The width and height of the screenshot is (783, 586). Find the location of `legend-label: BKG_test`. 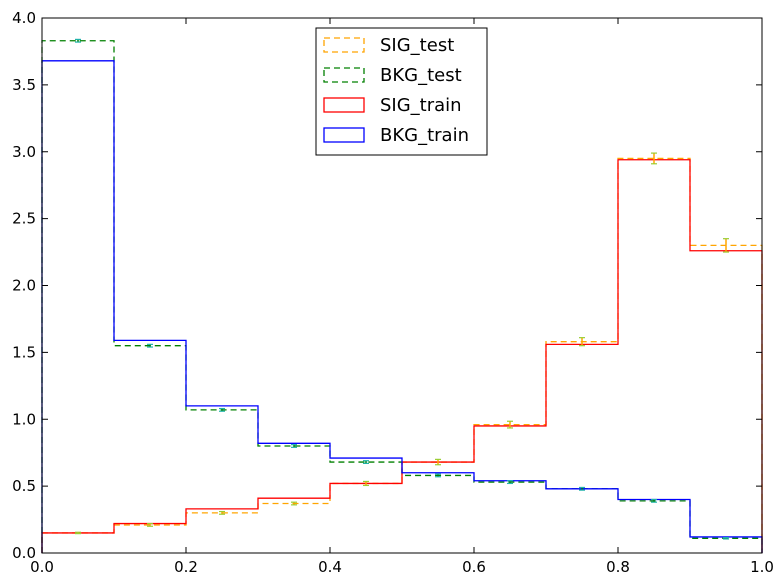

legend-label: BKG_test is located at coordinates (421, 75).